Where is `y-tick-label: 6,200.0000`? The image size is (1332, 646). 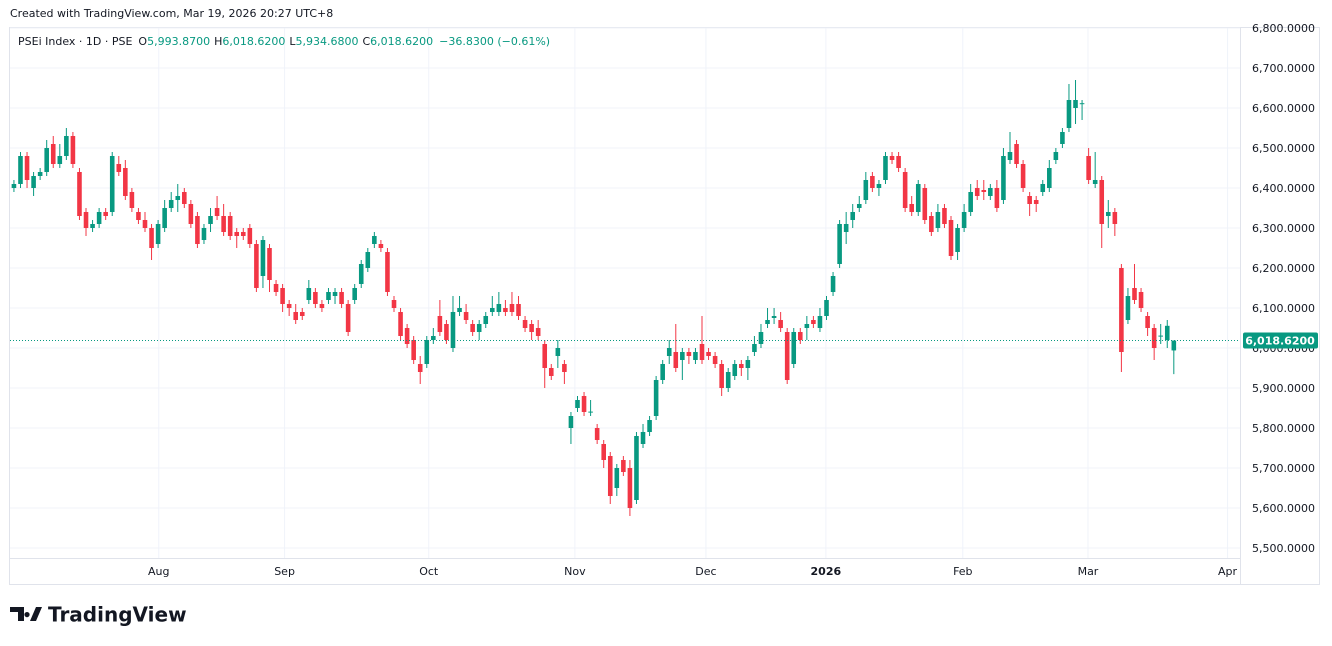 y-tick-label: 6,200.0000 is located at coordinates (1283, 268).